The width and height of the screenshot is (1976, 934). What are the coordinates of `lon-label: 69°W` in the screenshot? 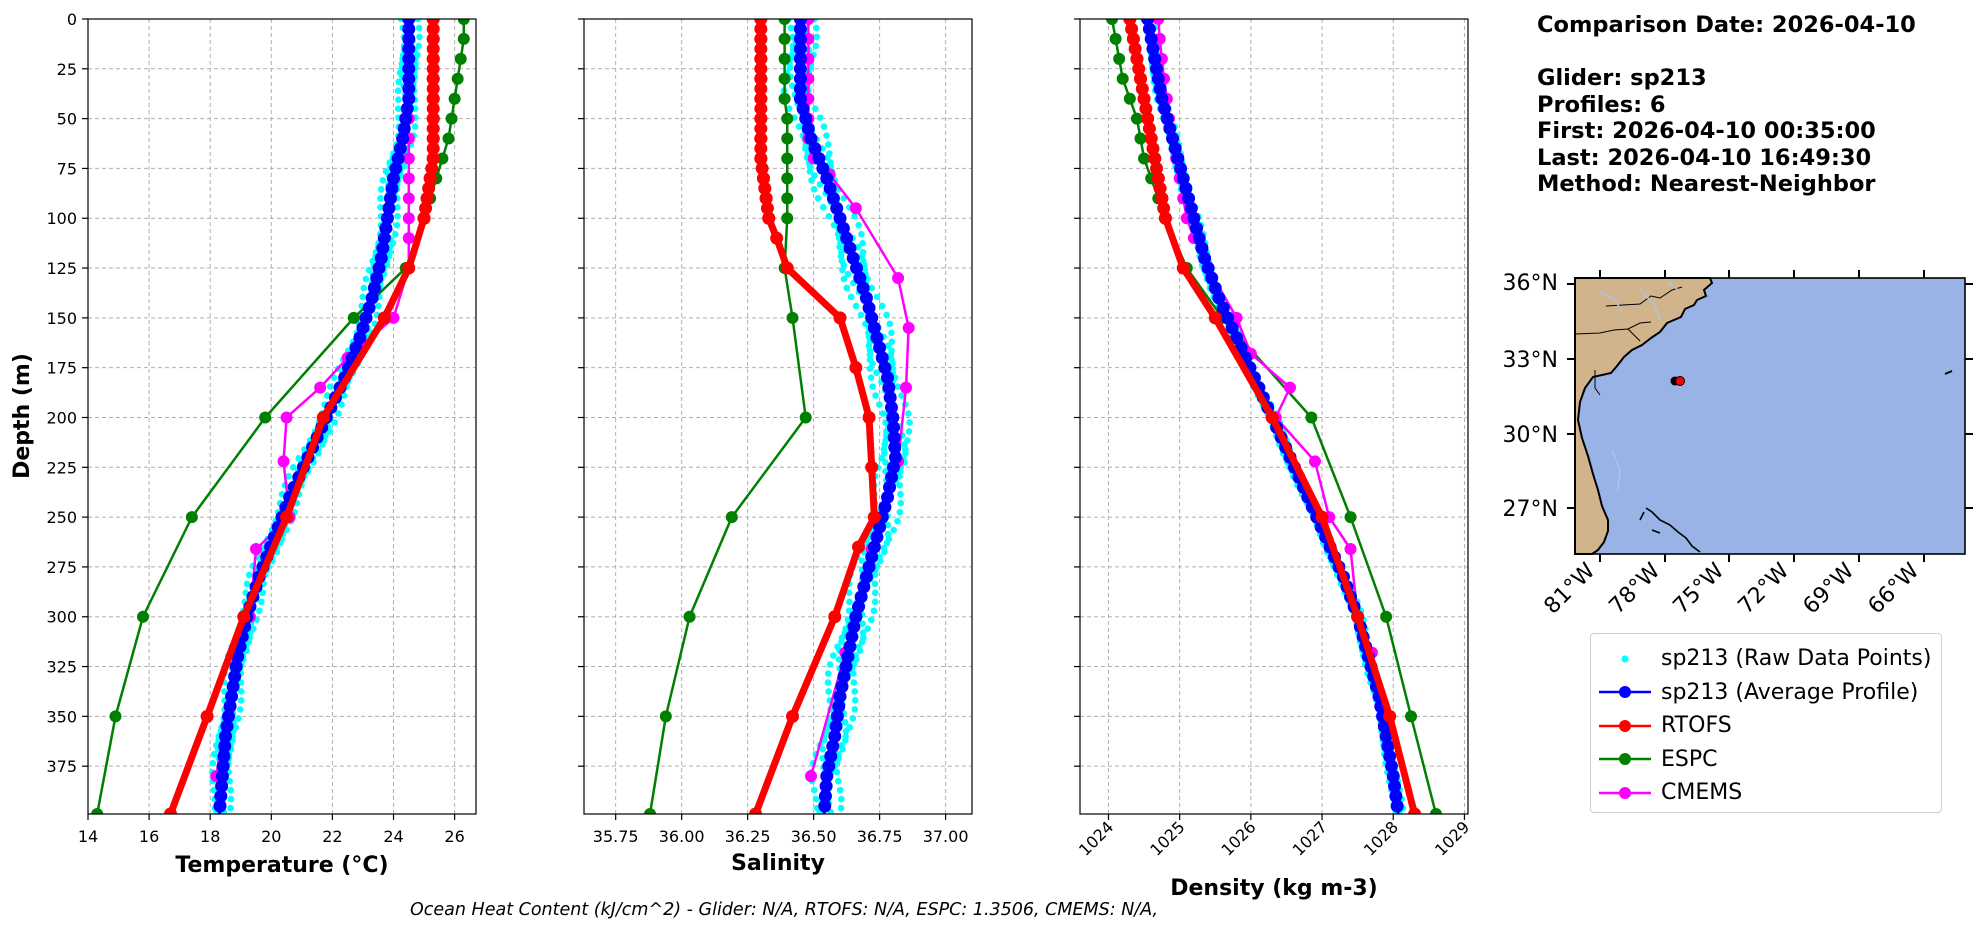 It's located at (1829, 588).